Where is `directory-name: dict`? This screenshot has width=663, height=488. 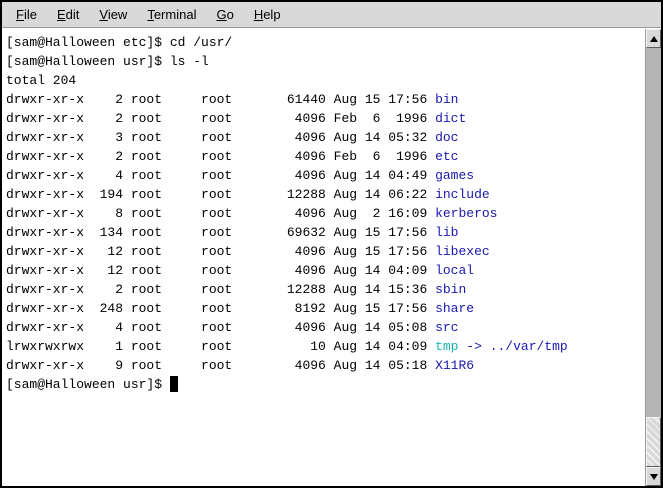
directory-name: dict is located at coordinates (451, 118).